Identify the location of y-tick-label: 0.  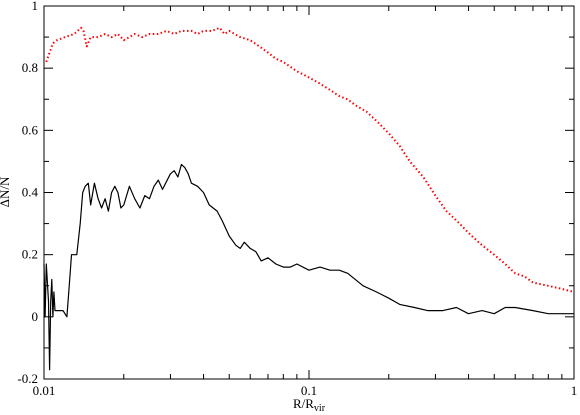
(35, 316).